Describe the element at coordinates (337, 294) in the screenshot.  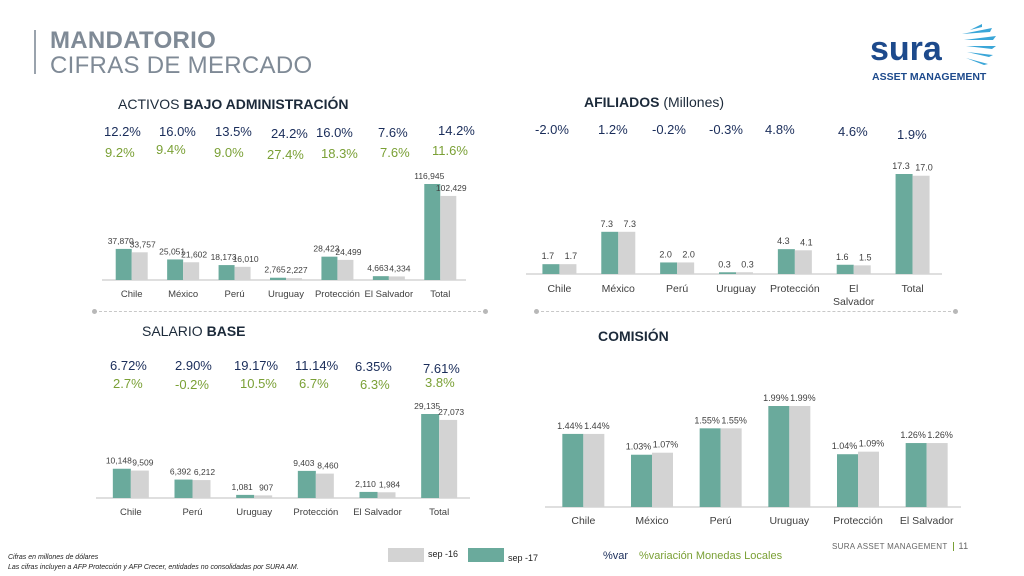
I see `activos-category-label: Protección` at that location.